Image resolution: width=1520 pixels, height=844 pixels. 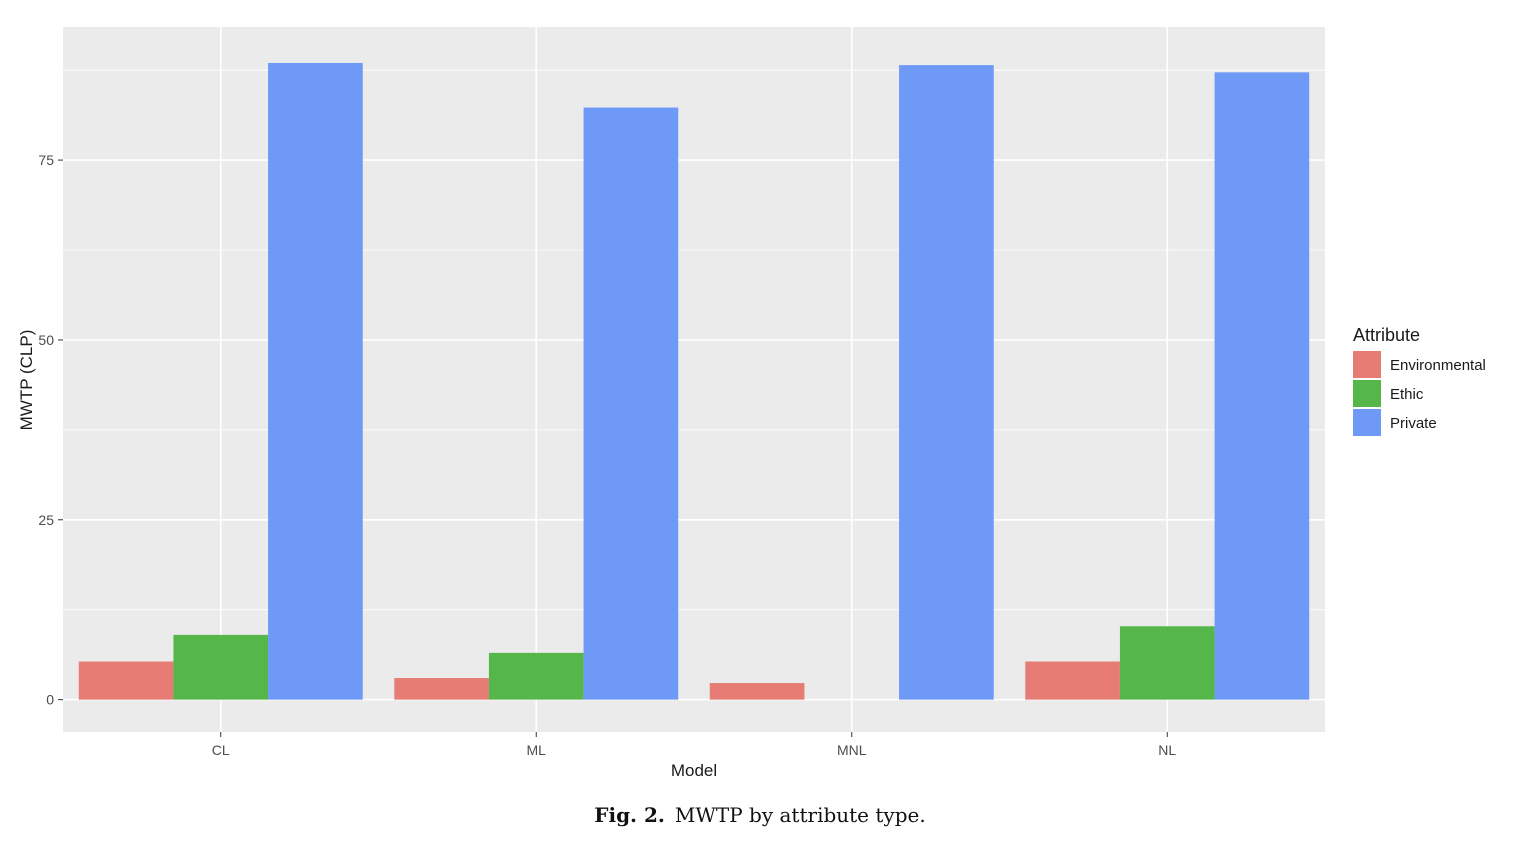 I want to click on x-tick-label: ML, so click(x=537, y=750).